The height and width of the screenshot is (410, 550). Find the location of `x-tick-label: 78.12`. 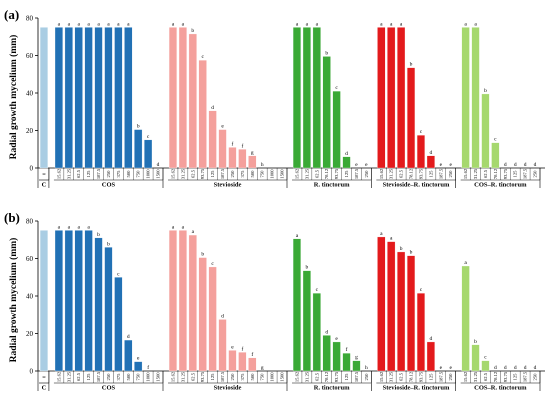

x-tick-label: 78.12 is located at coordinates (326, 173).